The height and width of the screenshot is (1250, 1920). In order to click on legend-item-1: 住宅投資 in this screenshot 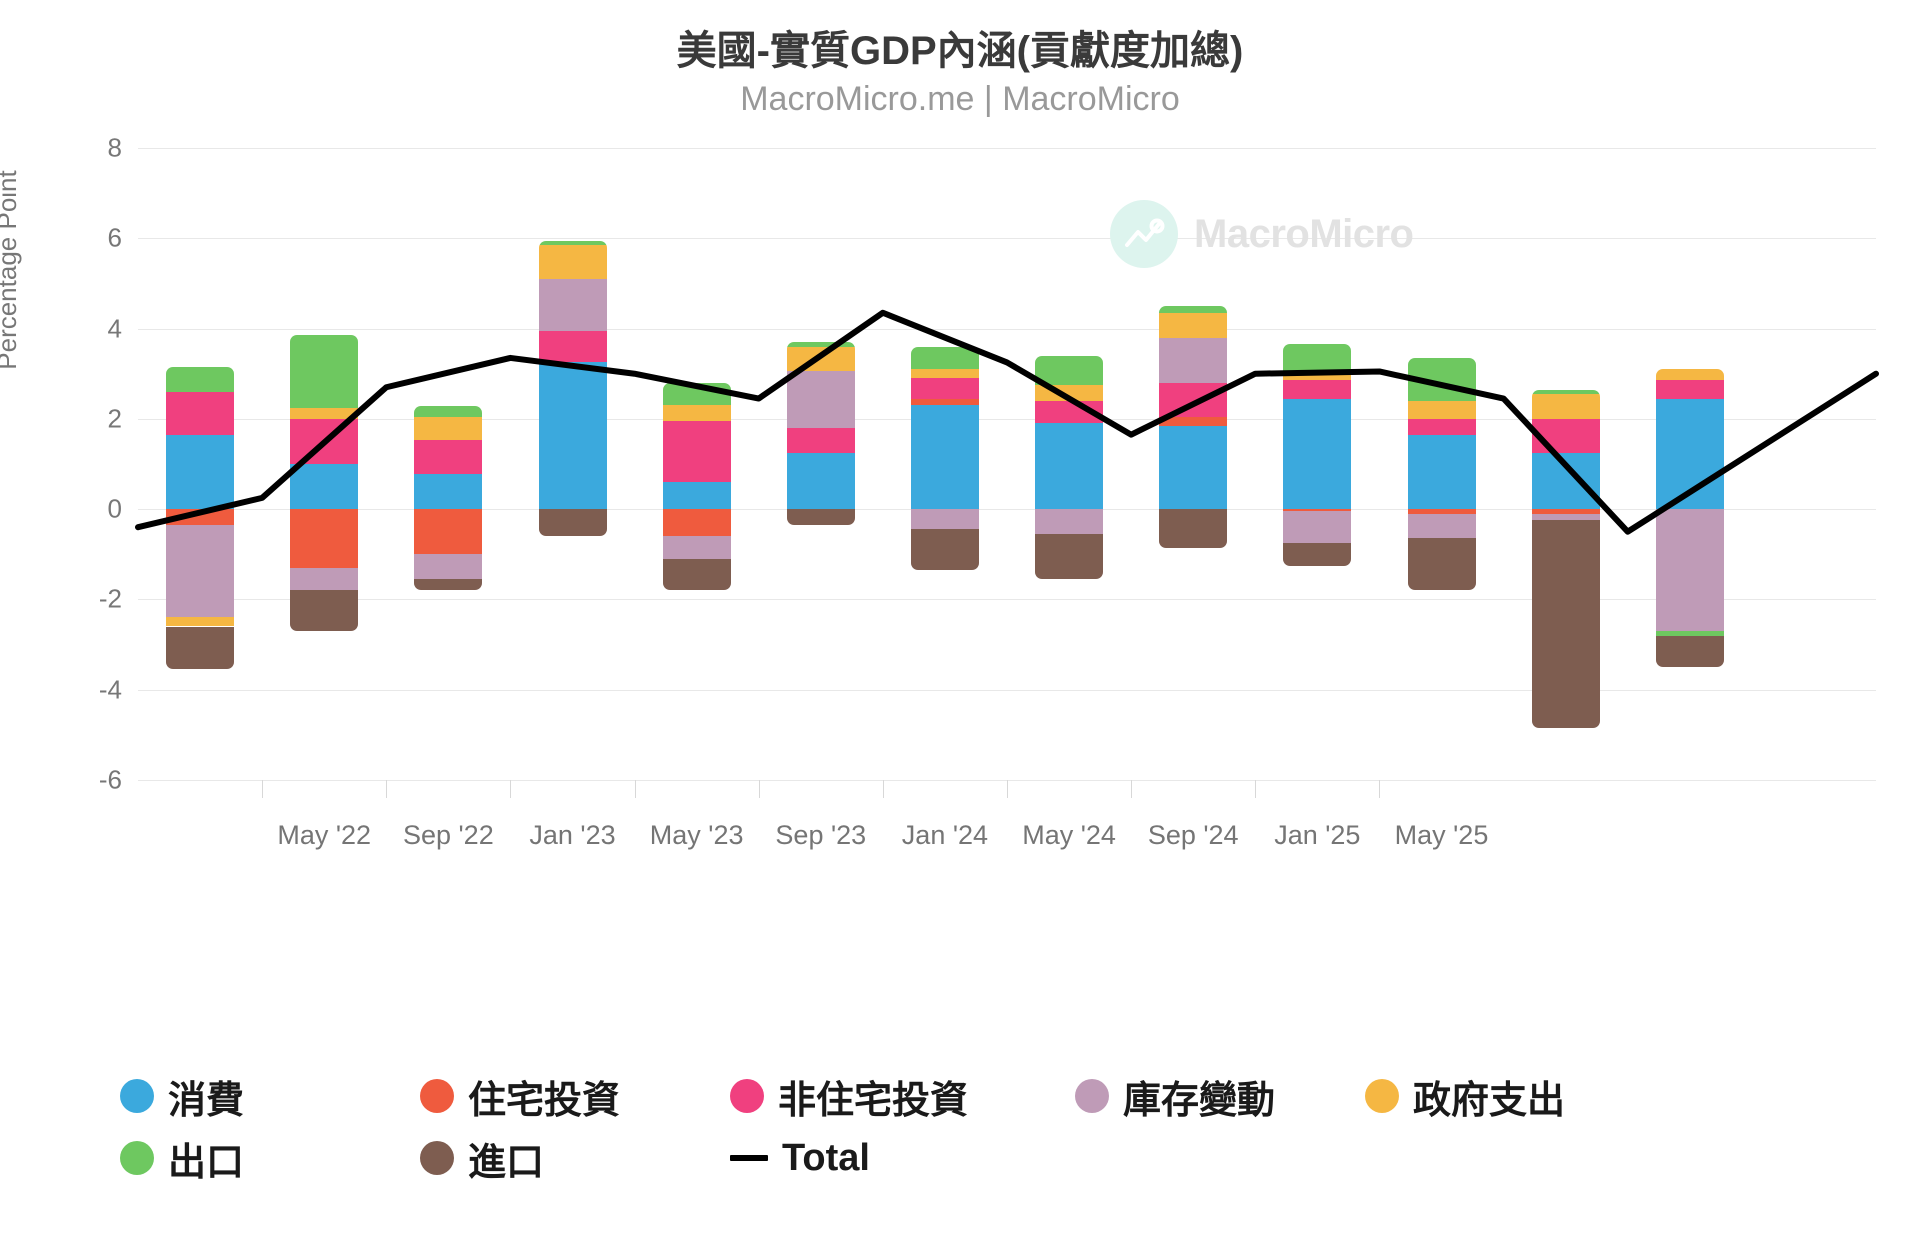, I will do `click(575, 1096)`.